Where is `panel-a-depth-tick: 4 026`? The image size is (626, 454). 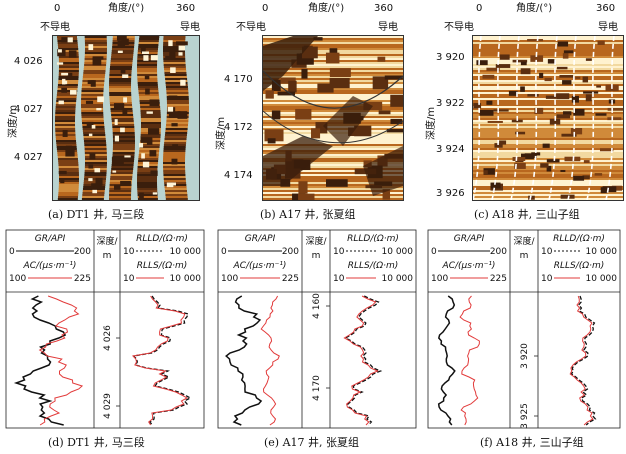
panel-a-depth-tick: 4 026 is located at coordinates (28, 61).